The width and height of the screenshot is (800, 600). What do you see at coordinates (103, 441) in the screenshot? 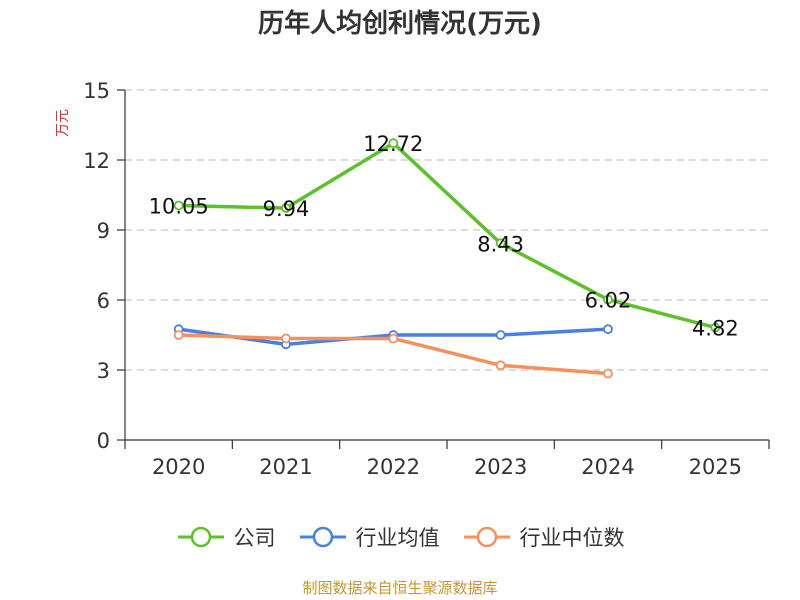
I see `y-tick-label: 0` at bounding box center [103, 441].